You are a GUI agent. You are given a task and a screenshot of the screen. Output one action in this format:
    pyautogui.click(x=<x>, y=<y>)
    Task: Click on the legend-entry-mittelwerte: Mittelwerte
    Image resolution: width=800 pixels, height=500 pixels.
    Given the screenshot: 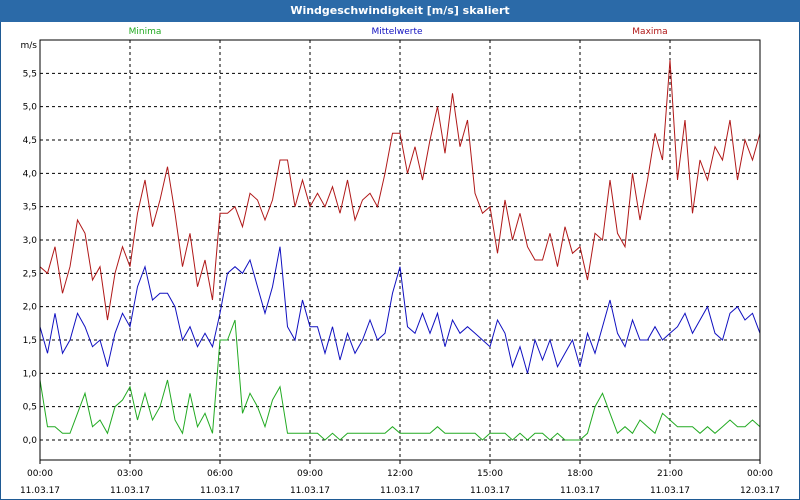 What is the action you would take?
    pyautogui.click(x=396, y=32)
    